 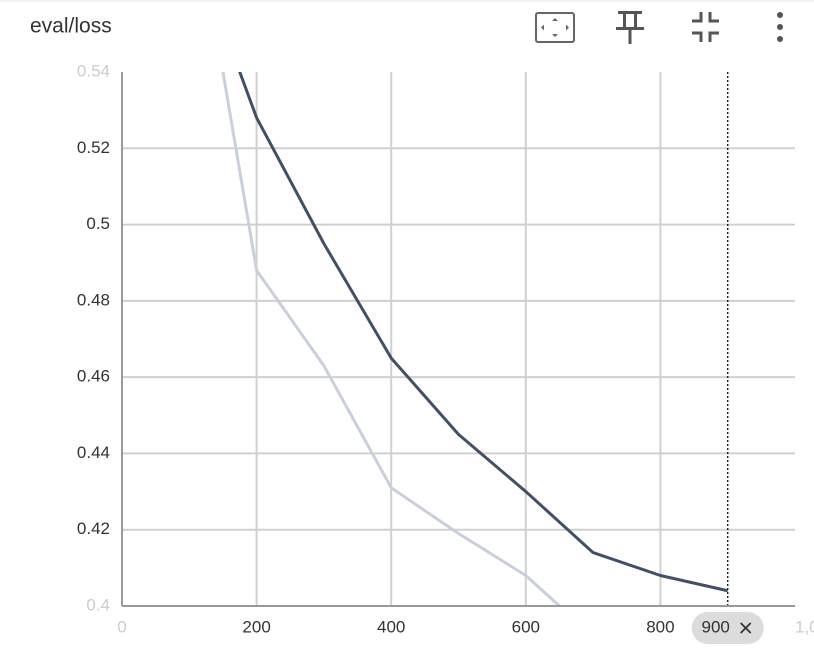 I want to click on y-tick-label: 0.44, so click(x=93, y=452).